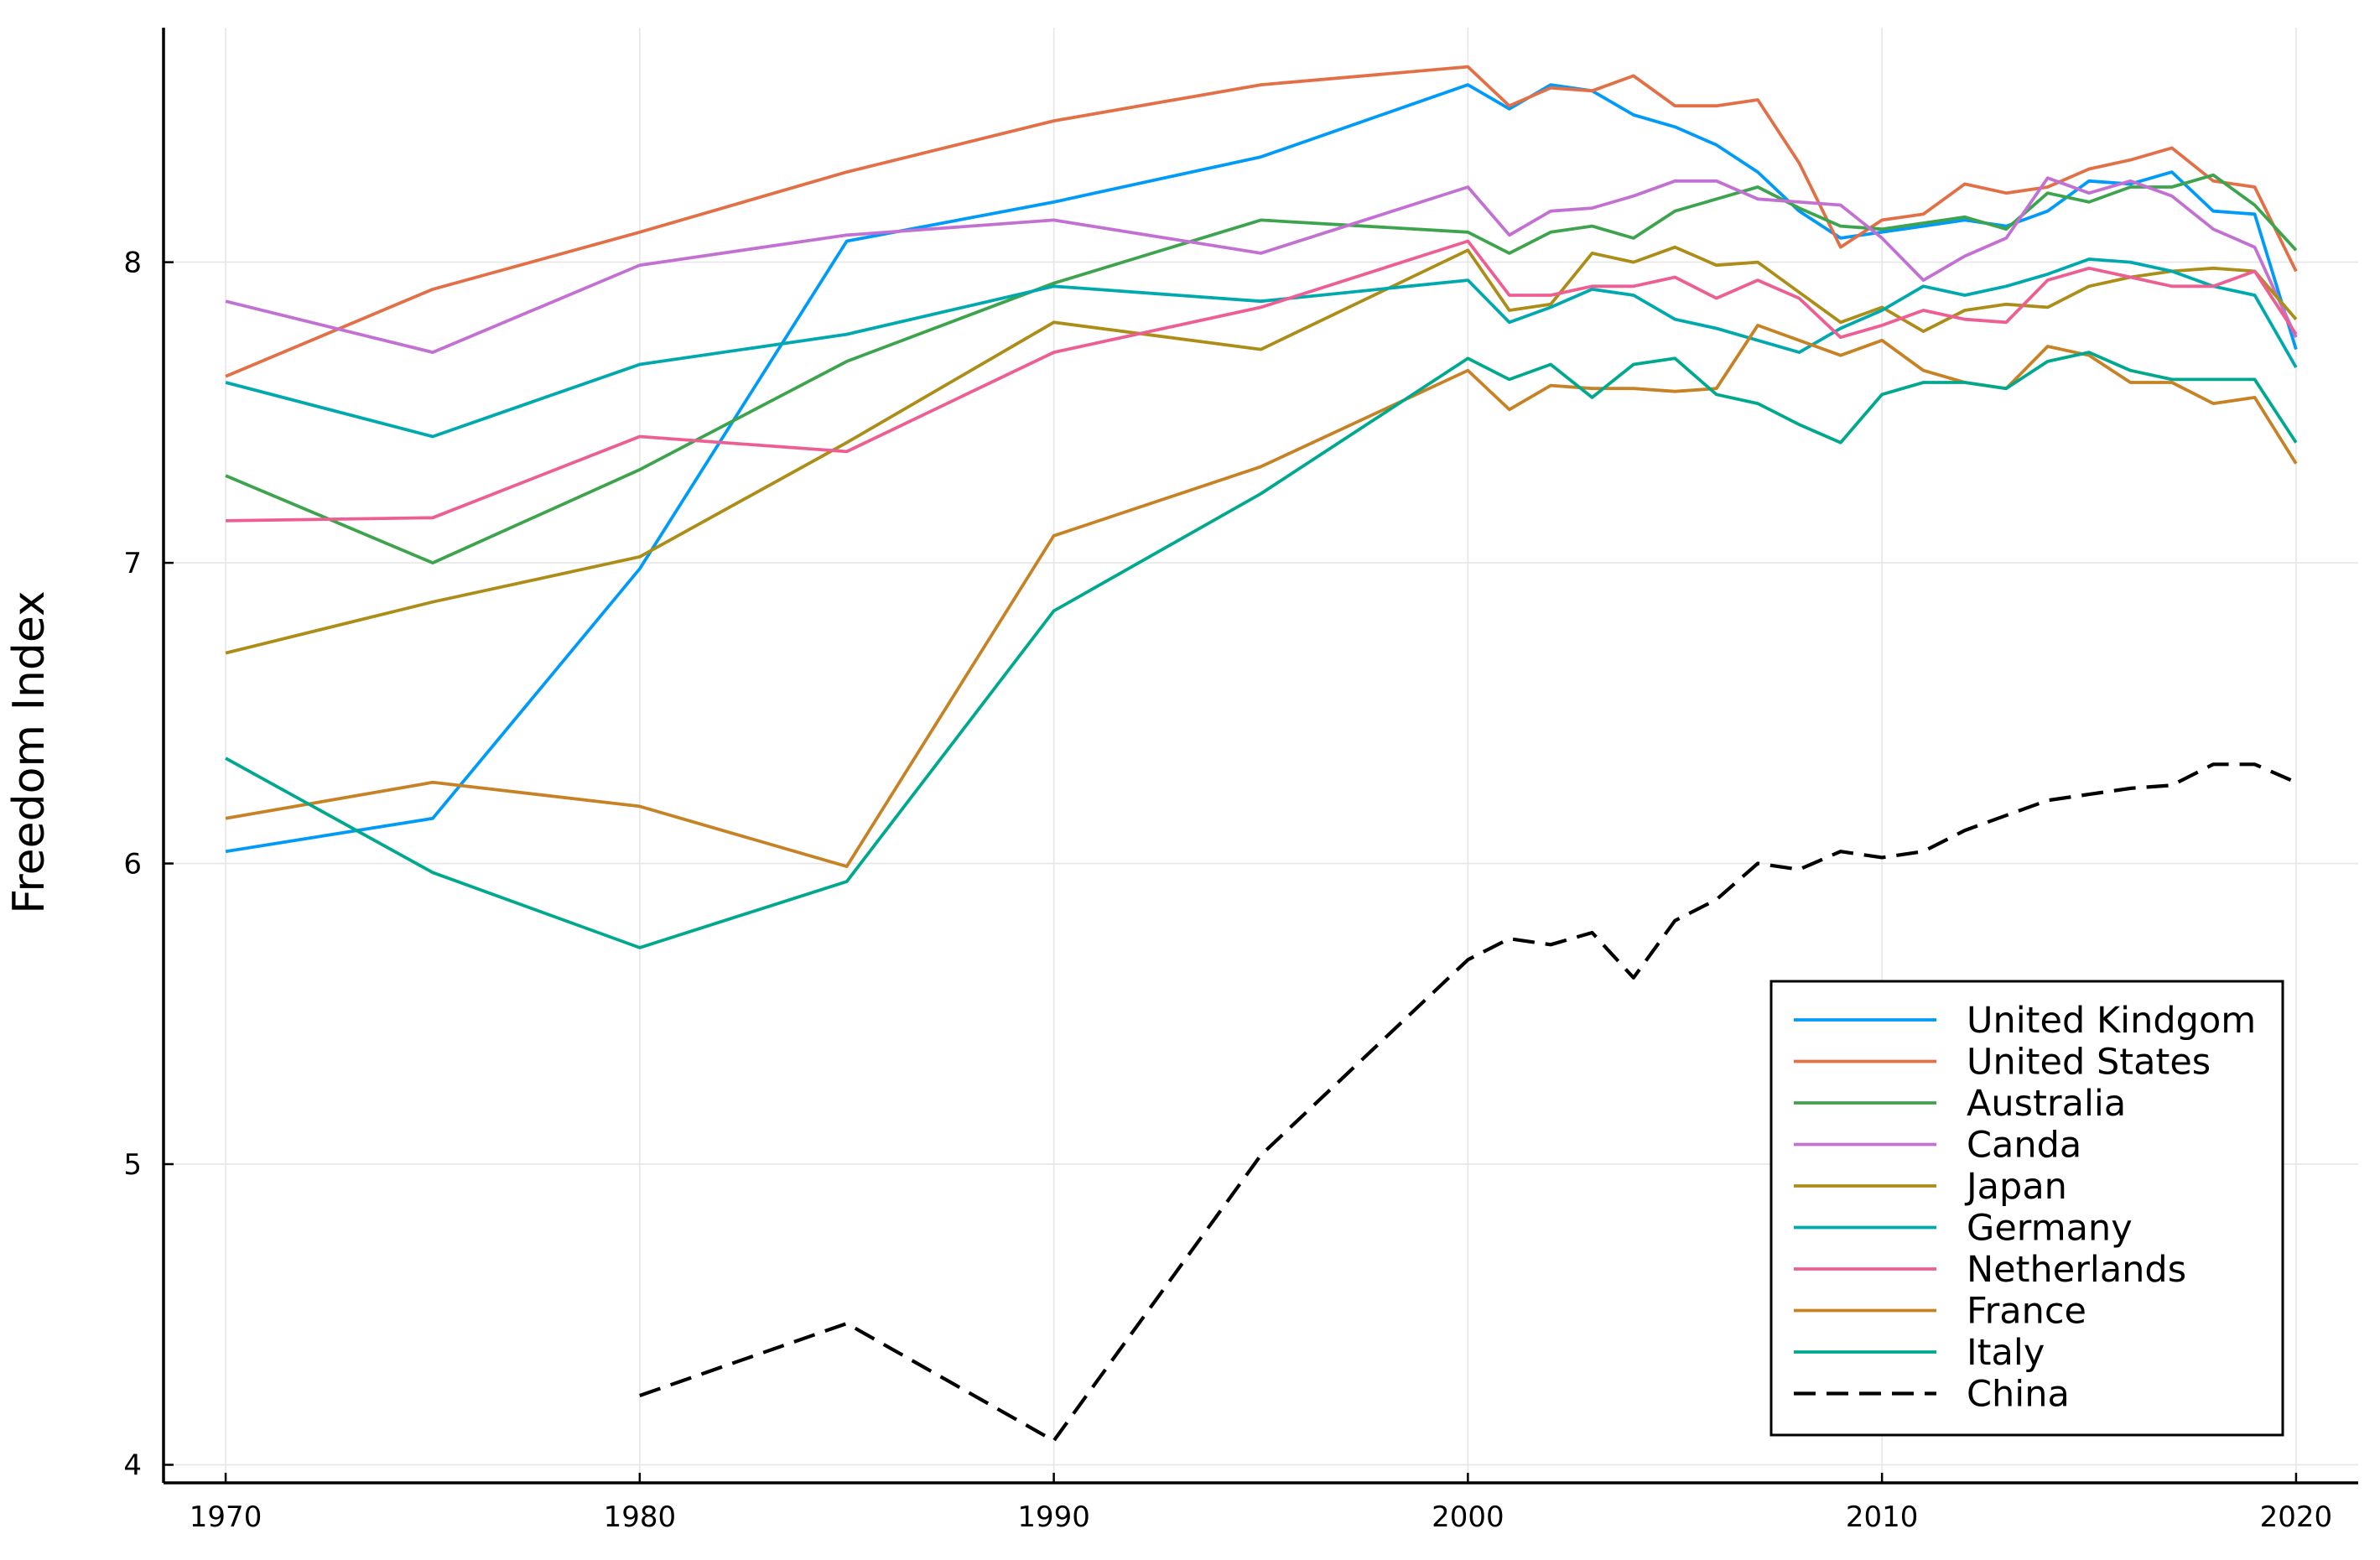 Image resolution: width=2380 pixels, height=1560 pixels. What do you see at coordinates (1261, 1504) in the screenshot?
I see `x-axis-ticks: 1970 1980 1990 2000 2010 2020` at bounding box center [1261, 1504].